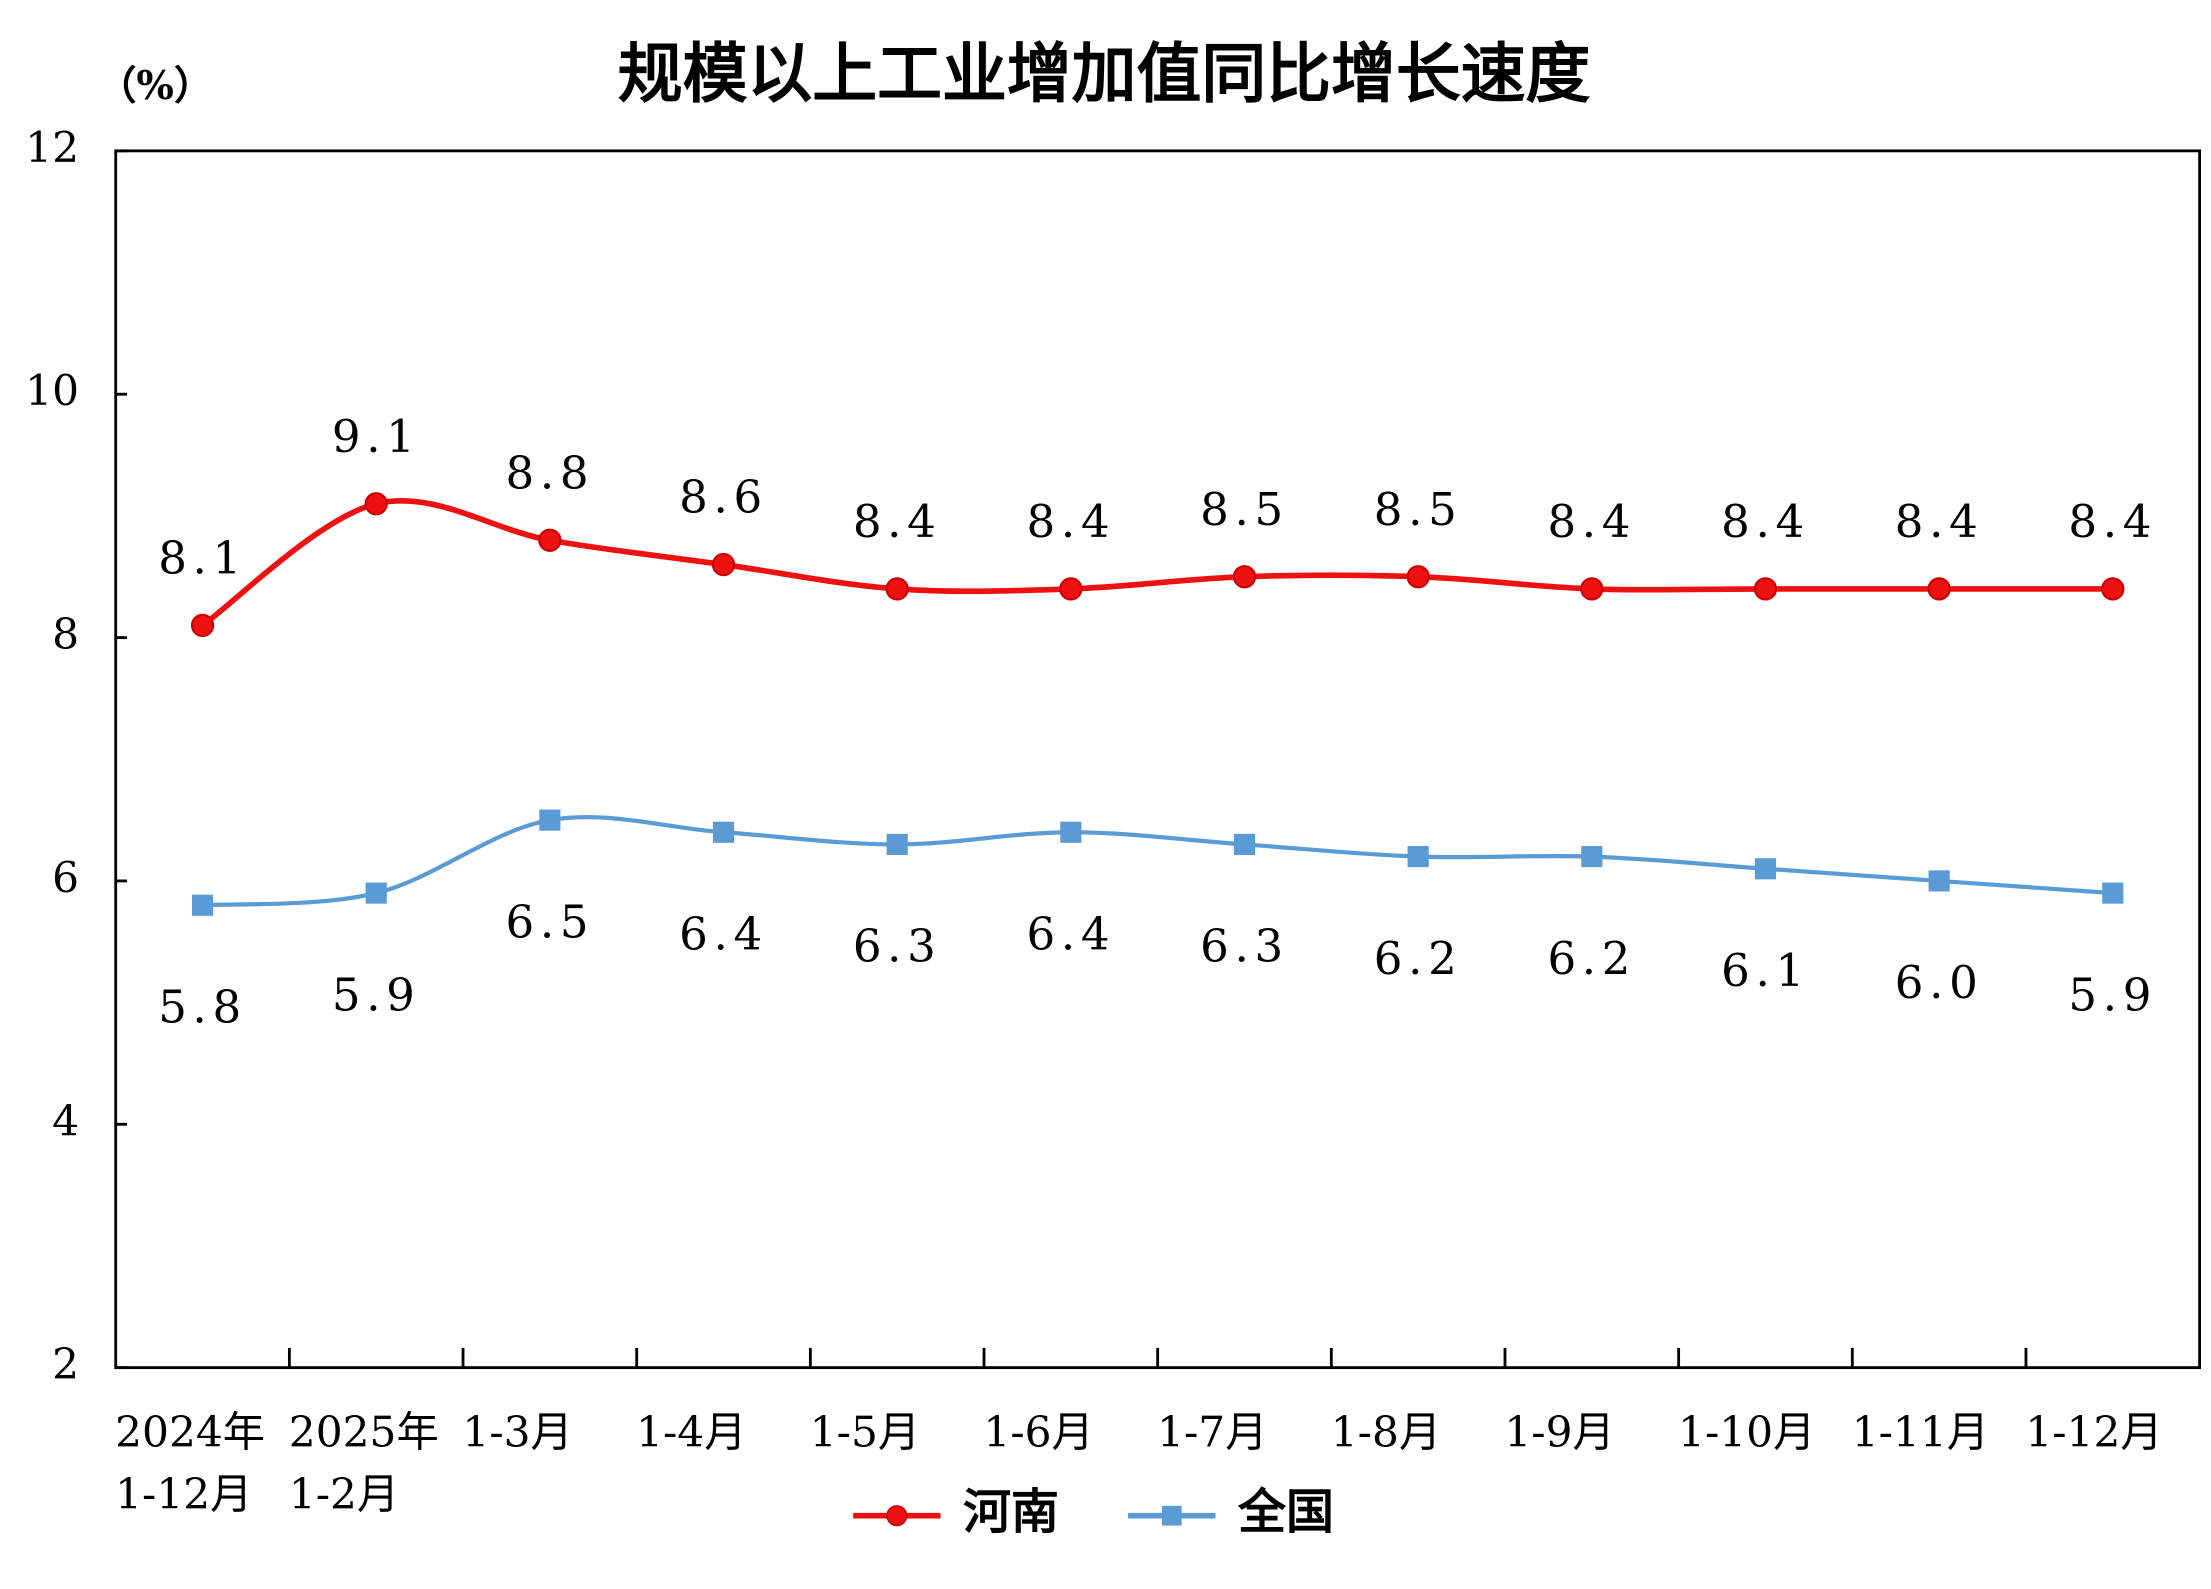 This screenshot has height=1589, width=2211. Describe the element at coordinates (723, 497) in the screenshot. I see `data-label: 8.6` at that location.